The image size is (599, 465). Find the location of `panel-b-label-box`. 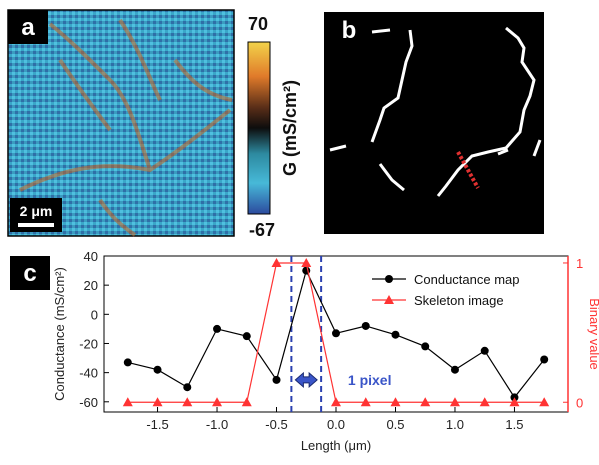

panel-b-label-box is located at coordinates (349, 30).